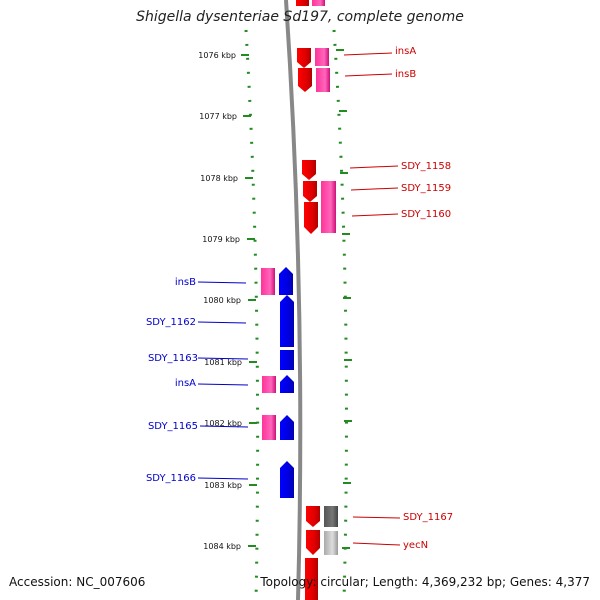 This screenshot has width=600, height=600. I want to click on gene-label: SDY_1165, so click(173, 426).